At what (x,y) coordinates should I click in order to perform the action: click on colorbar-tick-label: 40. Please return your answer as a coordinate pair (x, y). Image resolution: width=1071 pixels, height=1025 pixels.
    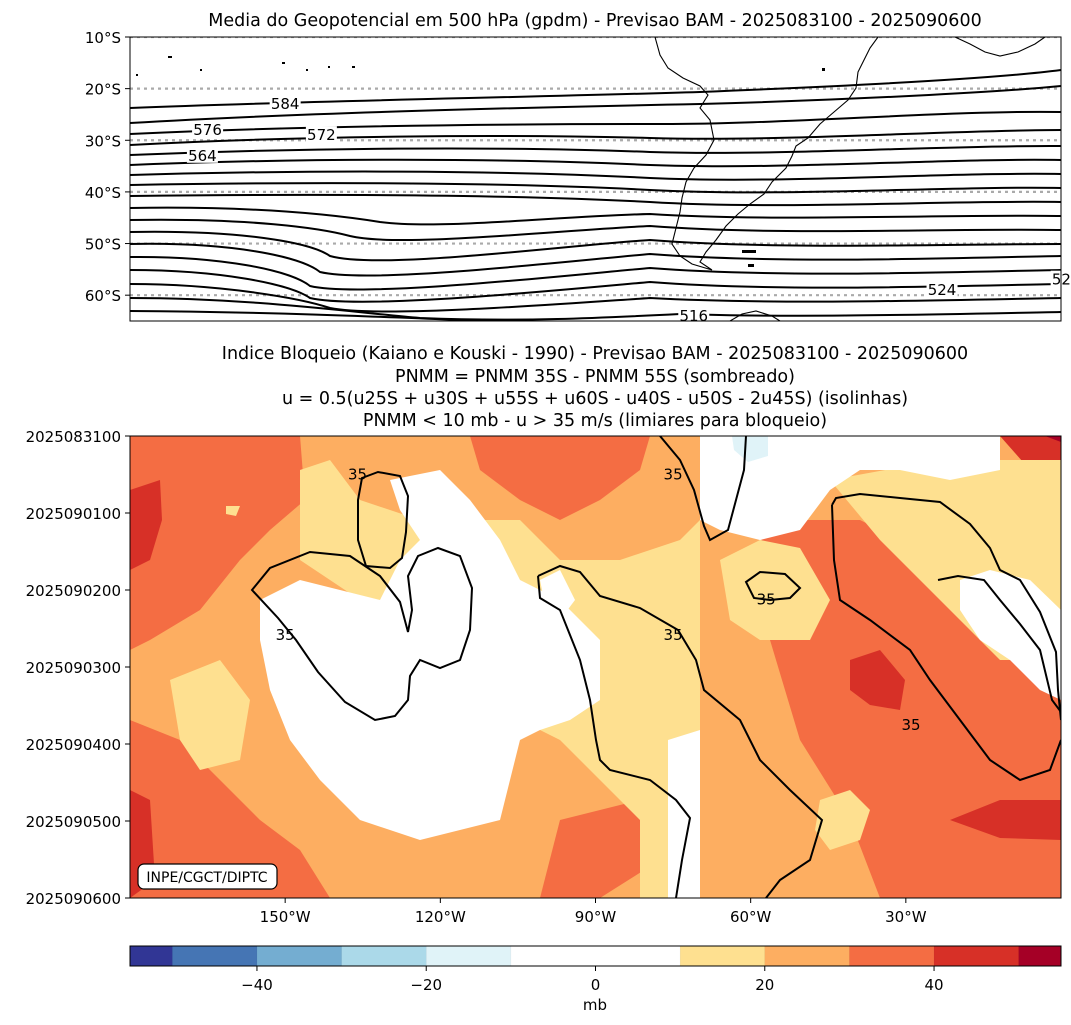
    Looking at the image, I should click on (933, 985).